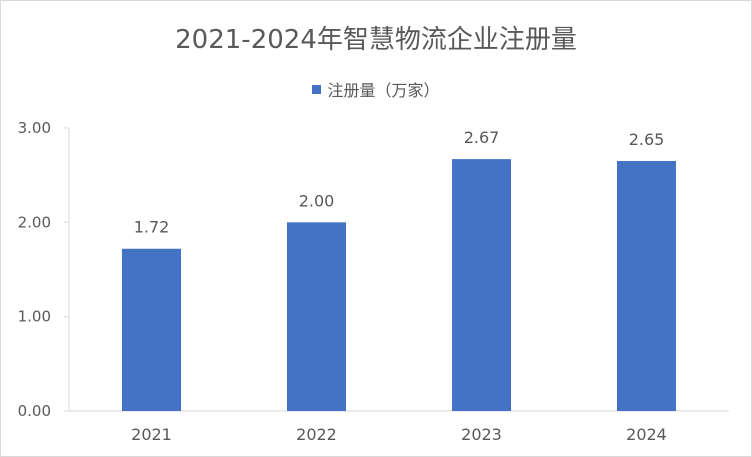 The width and height of the screenshot is (752, 457). I want to click on x-tick-label: 2024, so click(646, 434).